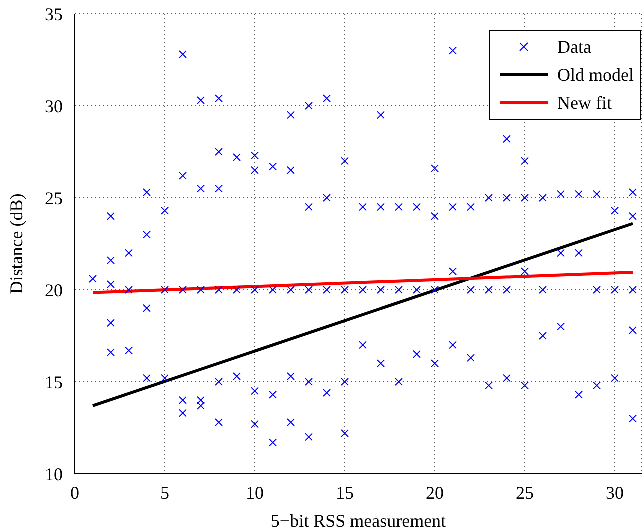 The image size is (644, 529). Describe the element at coordinates (54, 474) in the screenshot. I see `y-tick-label: 10` at that location.